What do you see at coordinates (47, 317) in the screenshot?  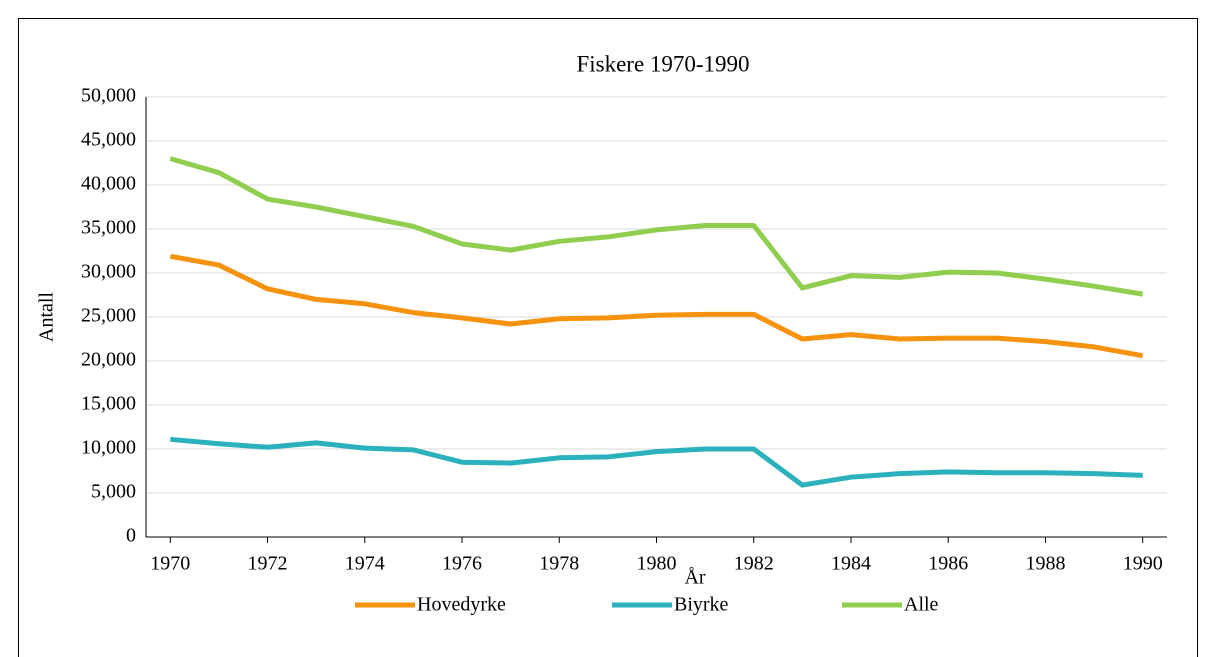 I see `y-axis-label: Antall` at bounding box center [47, 317].